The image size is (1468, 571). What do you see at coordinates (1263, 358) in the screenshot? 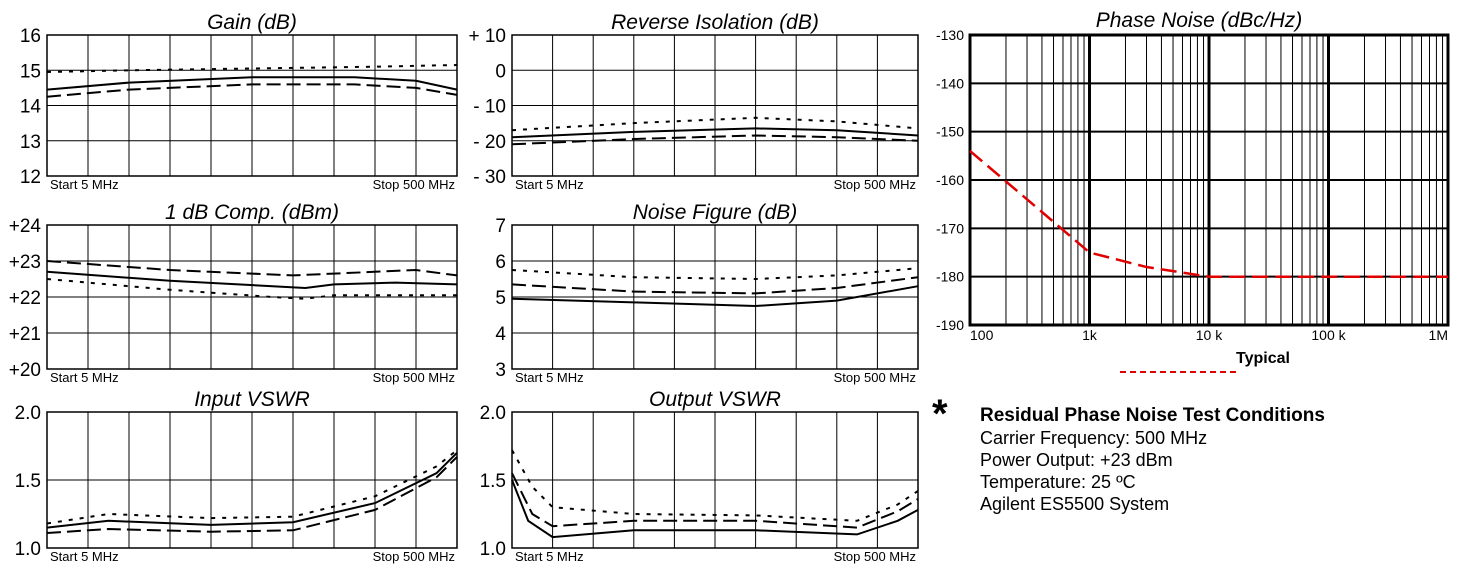
I see `legend-typical-label: Typical` at bounding box center [1263, 358].